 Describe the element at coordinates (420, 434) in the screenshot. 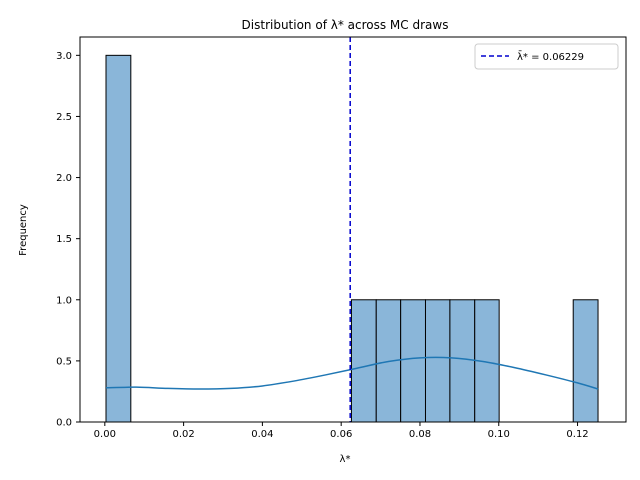

I see `x-tick-label: 0.08` at that location.